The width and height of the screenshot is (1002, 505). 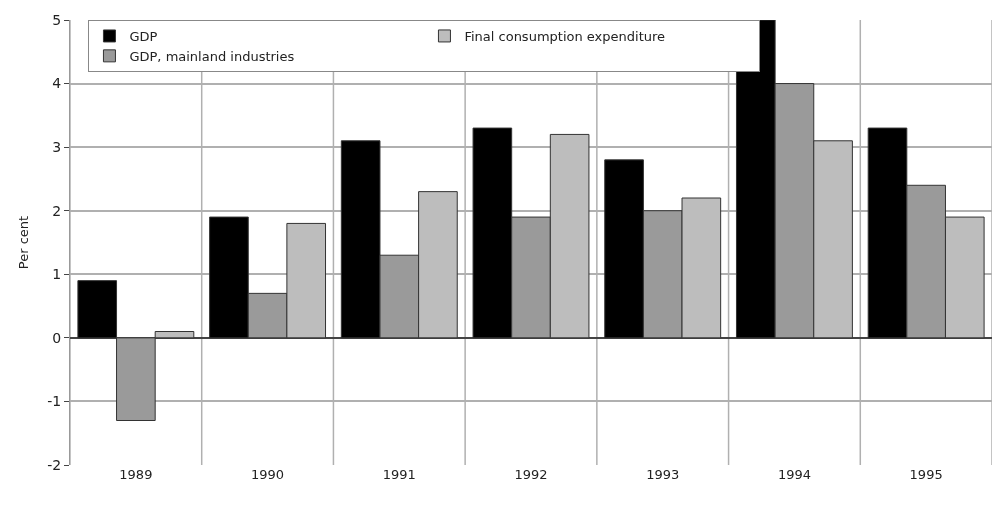 I want to click on y-tick-label: 2, so click(x=57, y=210).